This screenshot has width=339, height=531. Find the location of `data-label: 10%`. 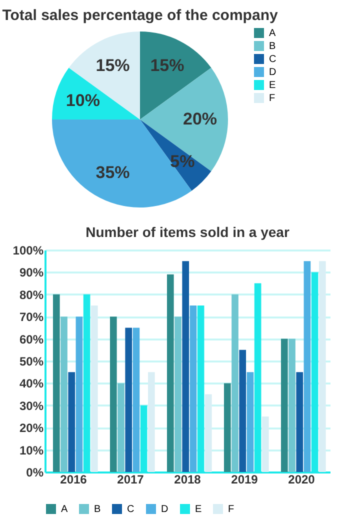

data-label: 10% is located at coordinates (83, 100).